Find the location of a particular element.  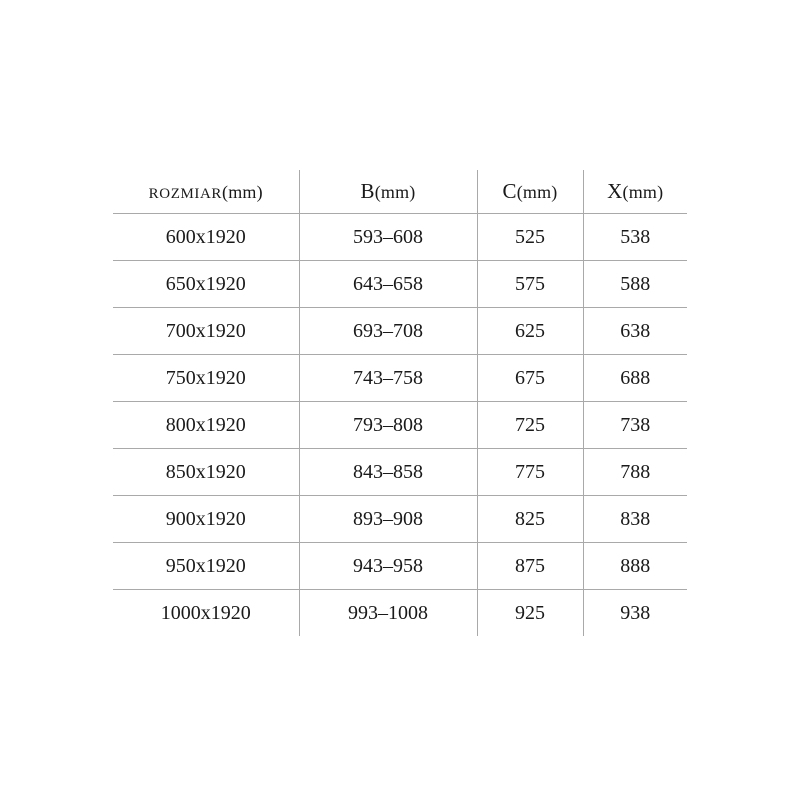

column-header-rozmiar: ROZMIAR(mm) is located at coordinates (206, 192).